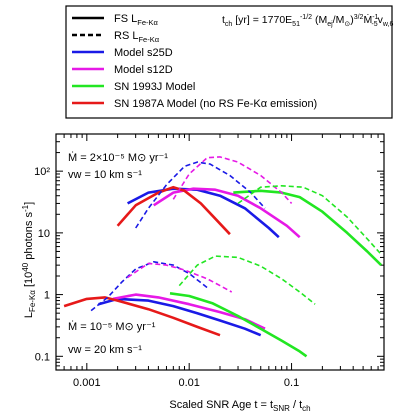 Image resolution: width=415 pixels, height=415 pixels. I want to click on legend-label-5: SN 1987A Model (no RS Fe-Kα emission), so click(215, 104).